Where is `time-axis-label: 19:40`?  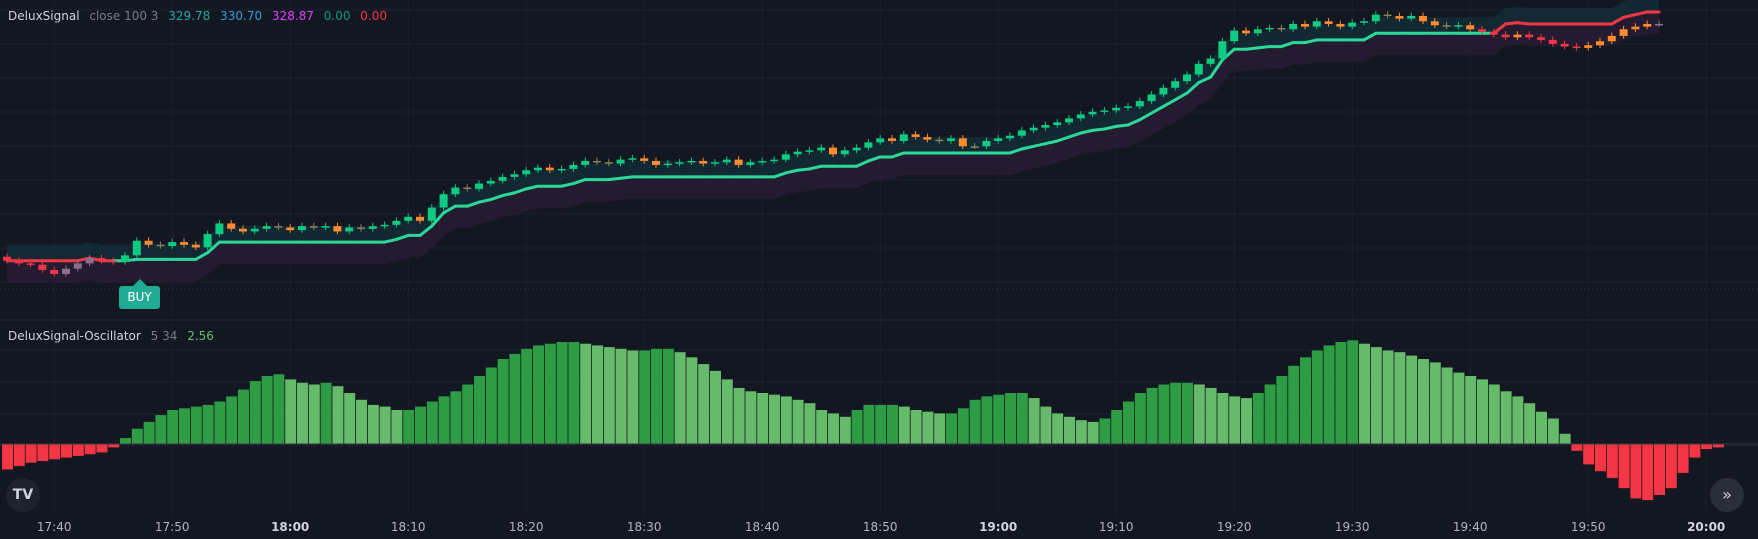
time-axis-label: 19:40 is located at coordinates (1470, 527).